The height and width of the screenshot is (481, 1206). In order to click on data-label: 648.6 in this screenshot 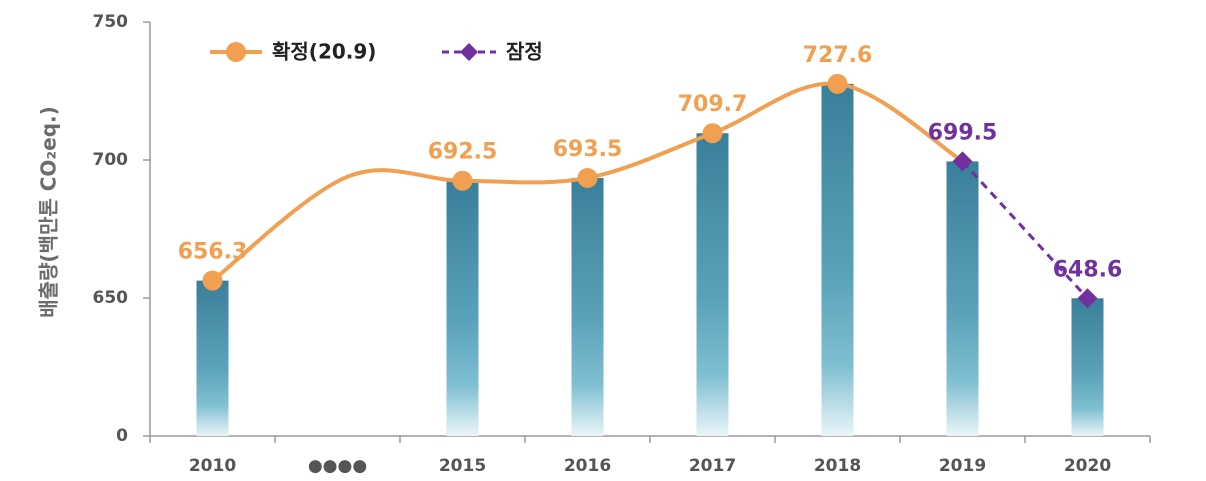, I will do `click(1088, 269)`.